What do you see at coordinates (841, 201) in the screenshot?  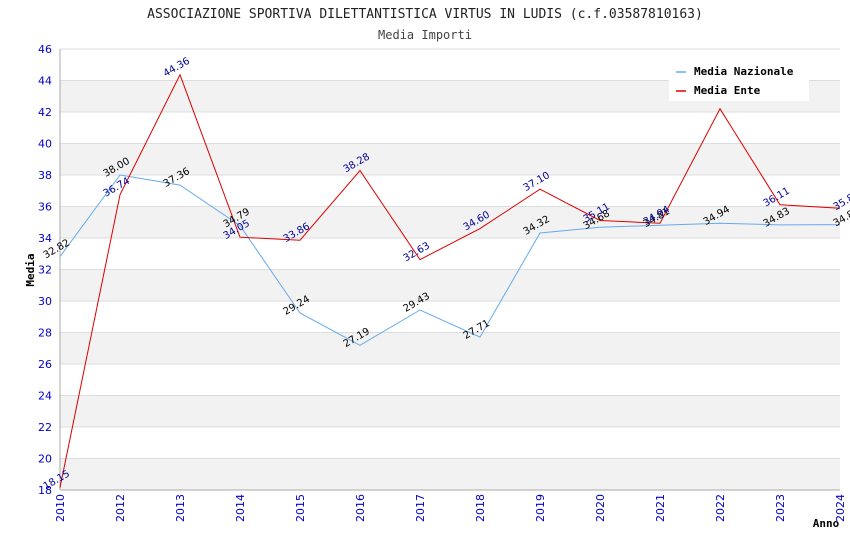 I see `data-label: 35.89` at bounding box center [841, 201].